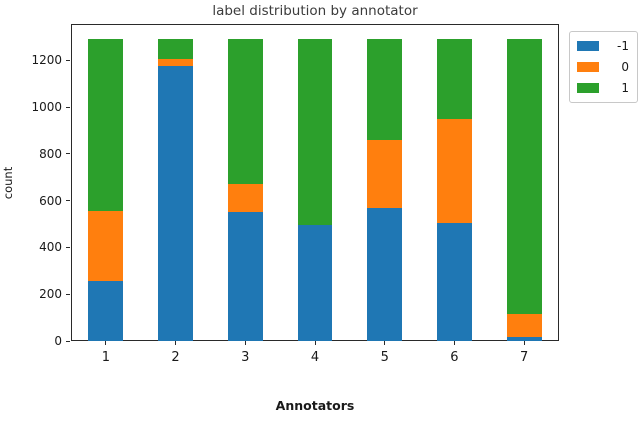  What do you see at coordinates (315, 132) in the screenshot?
I see `bar-segment-annotator4-label1` at bounding box center [315, 132].